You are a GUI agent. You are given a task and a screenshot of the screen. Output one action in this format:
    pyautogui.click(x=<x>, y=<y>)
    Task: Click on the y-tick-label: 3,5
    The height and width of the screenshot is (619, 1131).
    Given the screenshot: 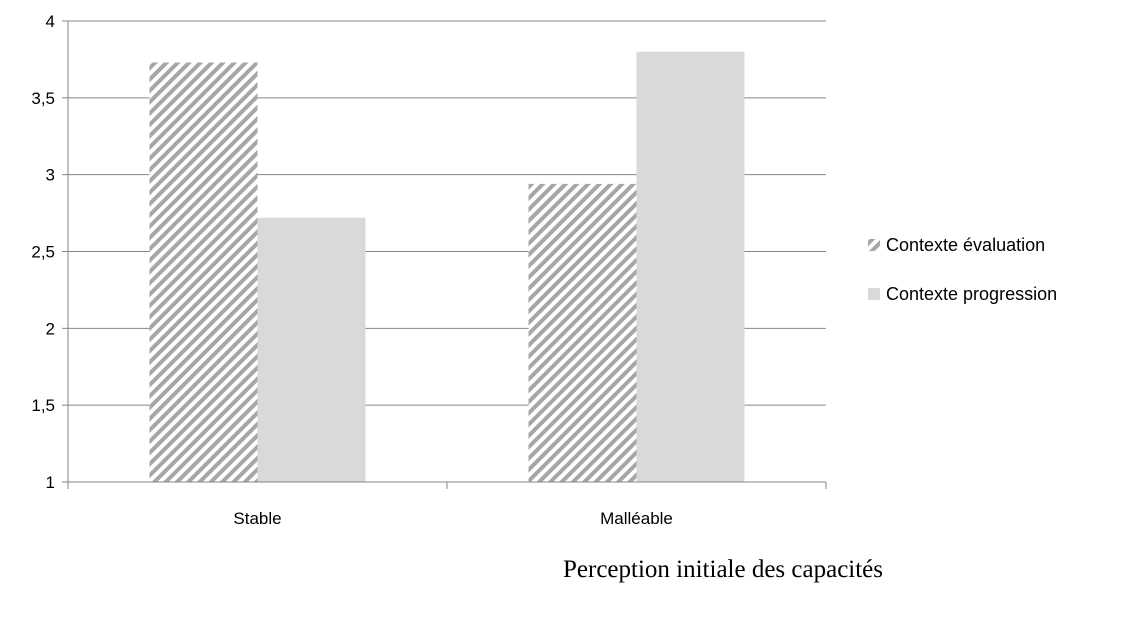 What is the action you would take?
    pyautogui.click(x=43, y=98)
    